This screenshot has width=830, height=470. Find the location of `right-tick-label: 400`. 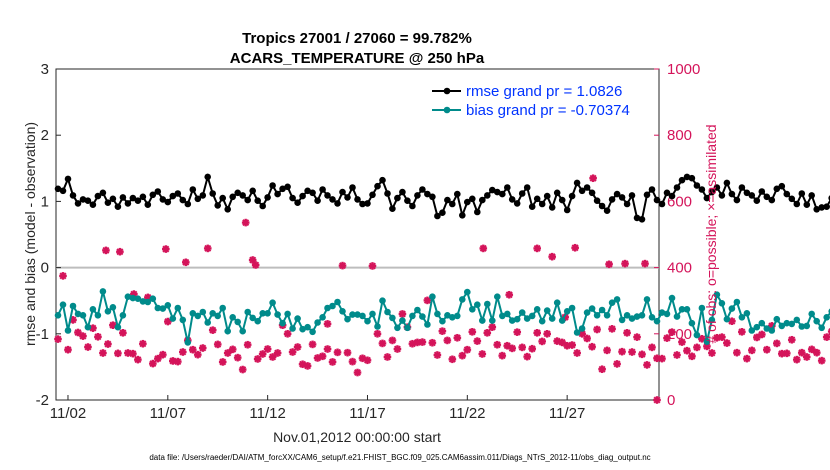

right-tick-label: 400 is located at coordinates (679, 268).